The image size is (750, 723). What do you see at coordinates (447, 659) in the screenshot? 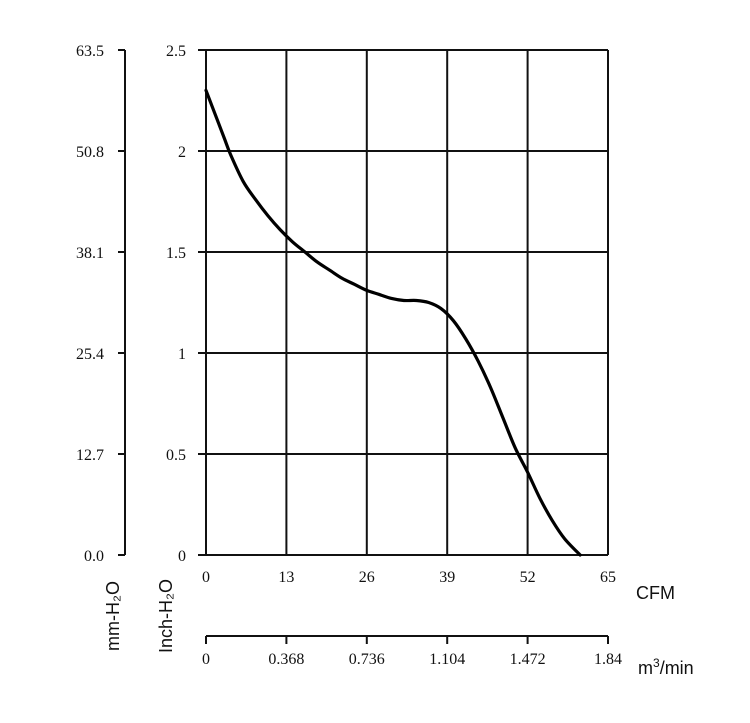
I see `m3-min-tick-label: 1.104` at bounding box center [447, 659].